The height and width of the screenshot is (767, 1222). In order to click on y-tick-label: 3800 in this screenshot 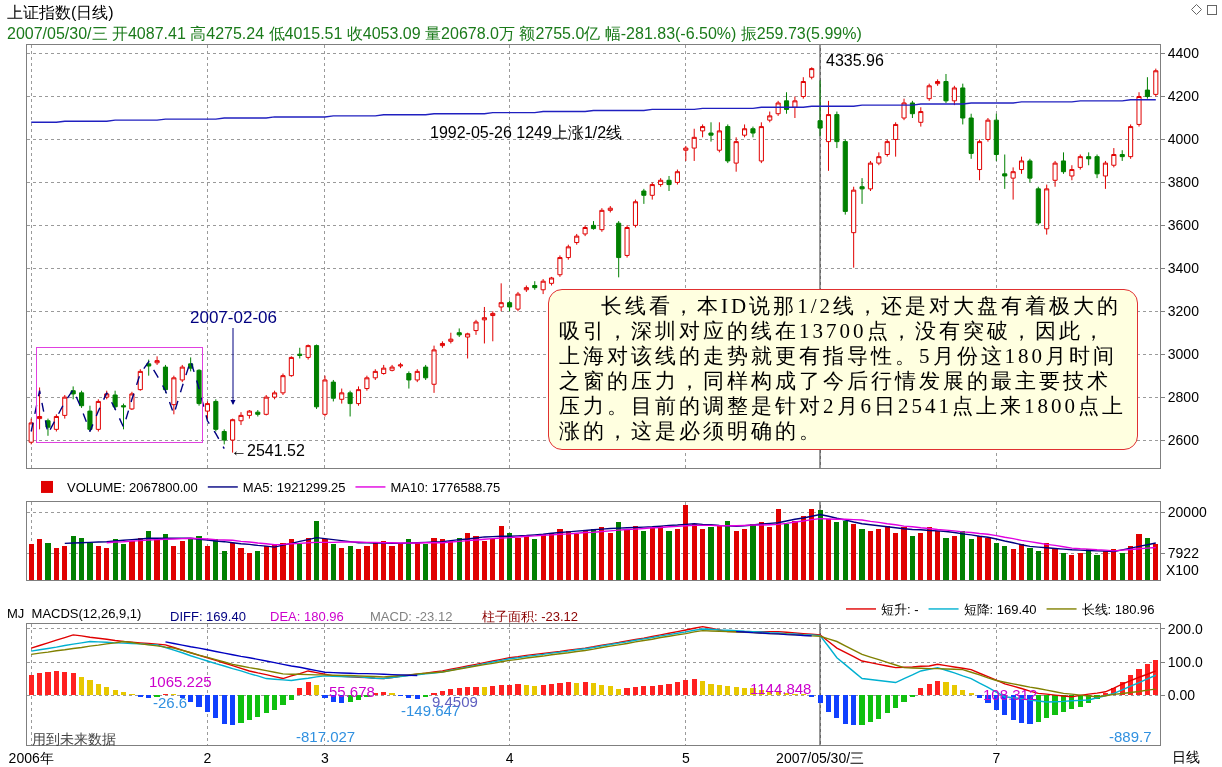, I will do `click(1183, 182)`.